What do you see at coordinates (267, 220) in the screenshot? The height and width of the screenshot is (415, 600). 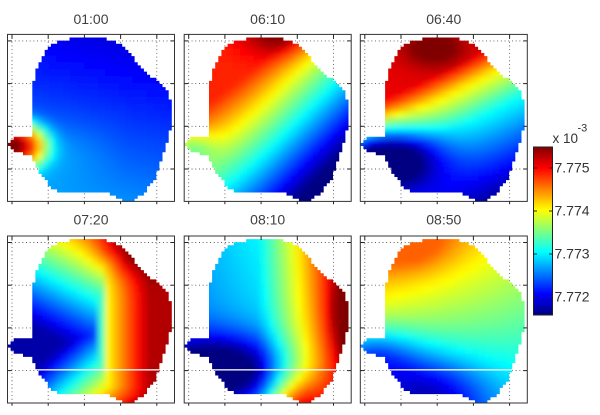 I see `svg-text: 08:10` at bounding box center [267, 220].